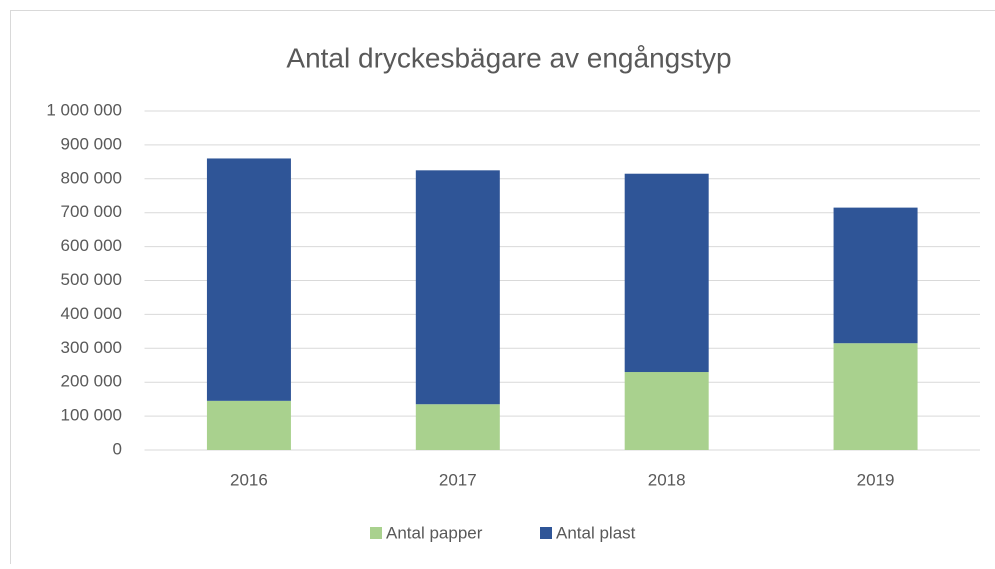 This screenshot has height=569, width=995. What do you see at coordinates (91, 347) in the screenshot?
I see `y-tick-label: 300 000` at bounding box center [91, 347].